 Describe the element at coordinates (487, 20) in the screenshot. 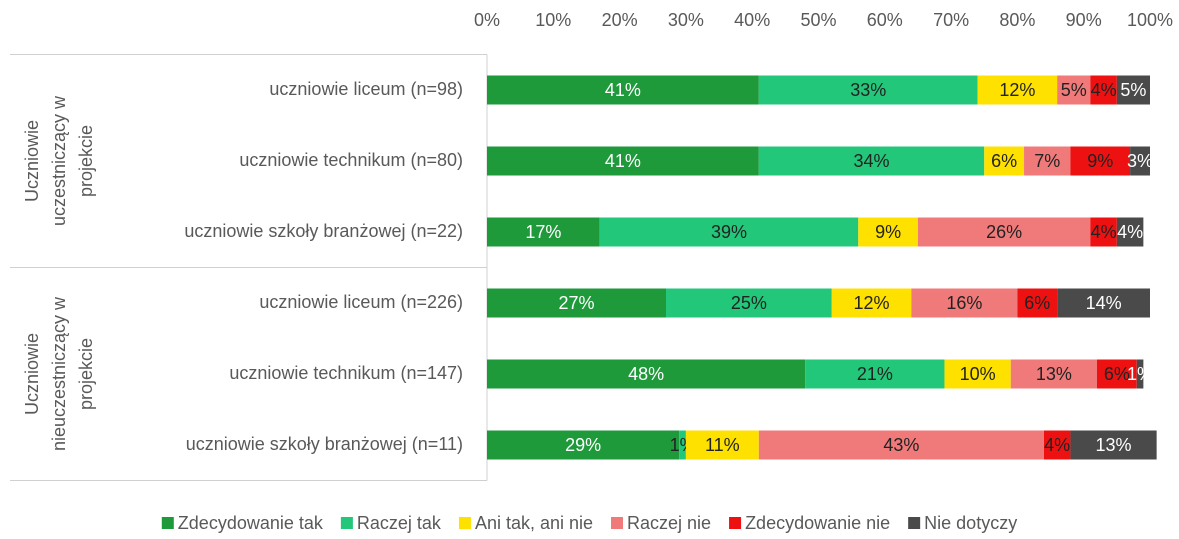

I see `x-tick-label: 0%` at that location.